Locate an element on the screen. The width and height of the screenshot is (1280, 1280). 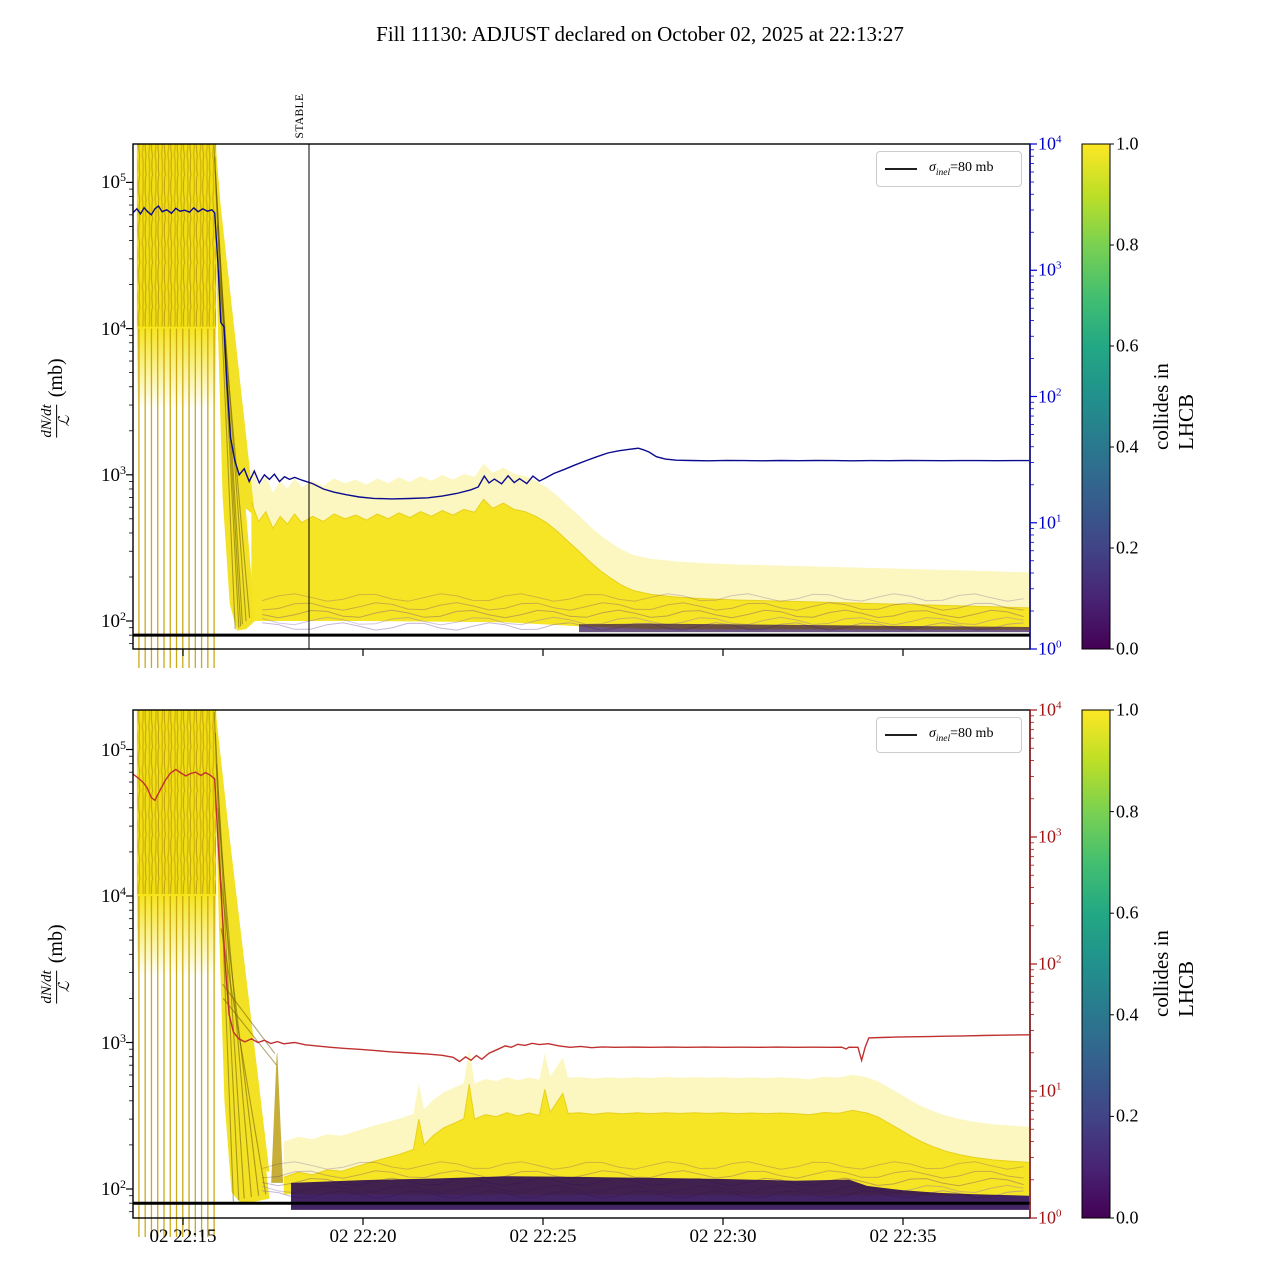
colorbar-bottom is located at coordinates (1096, 964).